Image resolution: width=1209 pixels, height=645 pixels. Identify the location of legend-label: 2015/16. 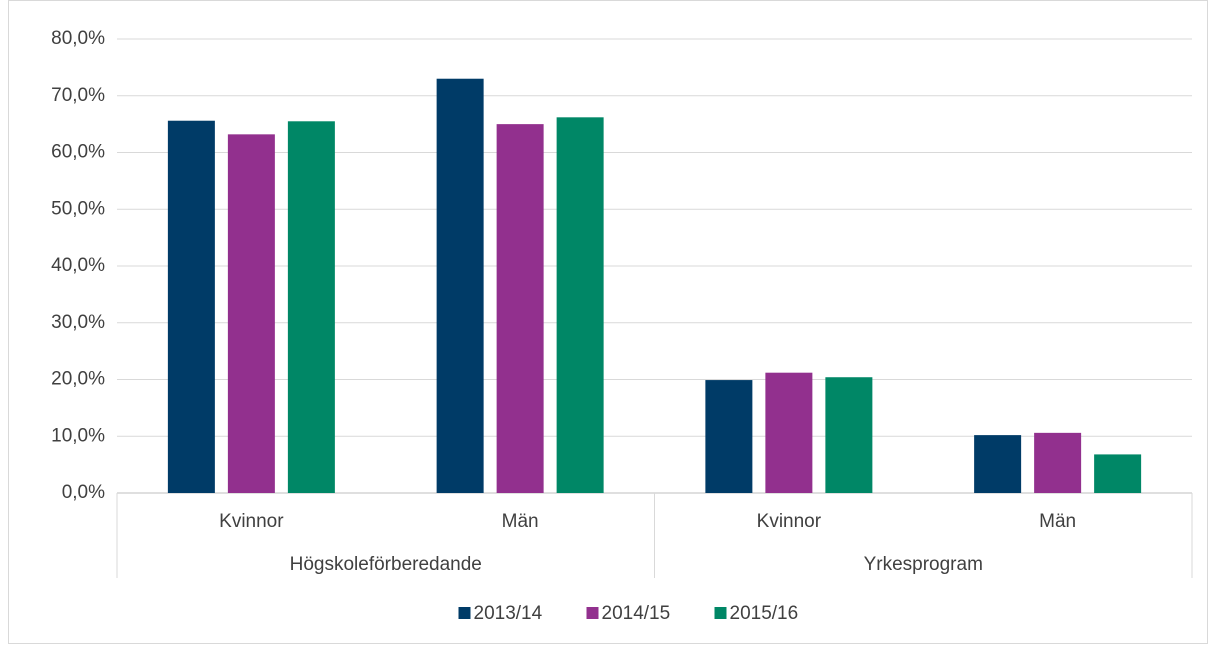
(764, 613).